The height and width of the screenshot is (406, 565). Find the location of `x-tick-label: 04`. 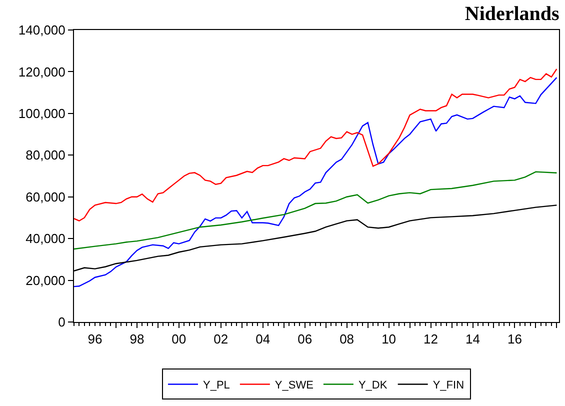

x-tick-label: 04 is located at coordinates (263, 339).